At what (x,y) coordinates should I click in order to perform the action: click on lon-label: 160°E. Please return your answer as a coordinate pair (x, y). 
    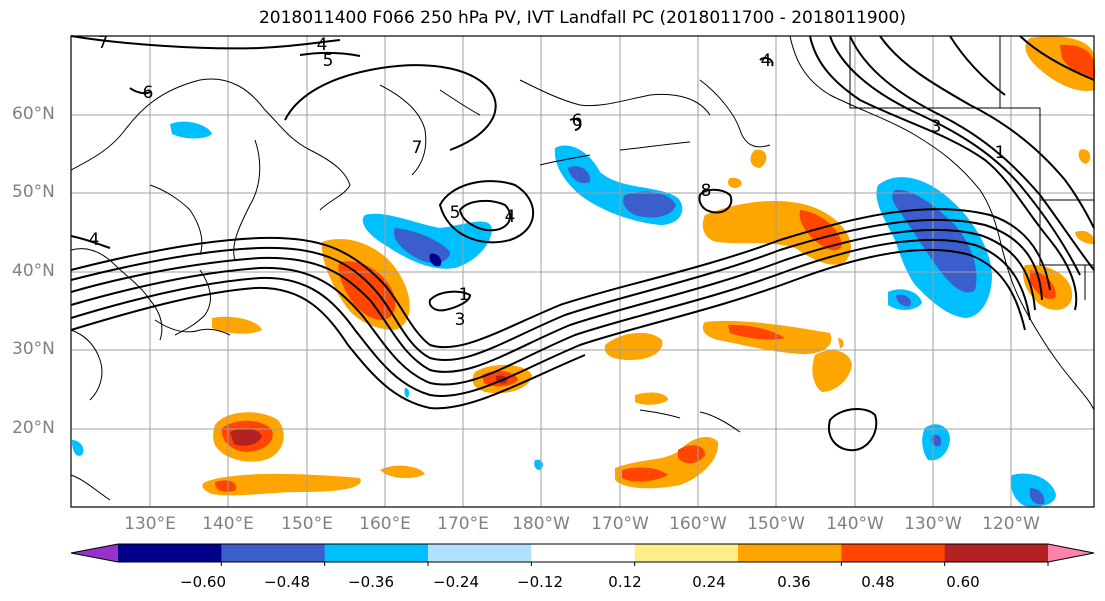
    Looking at the image, I should click on (385, 524).